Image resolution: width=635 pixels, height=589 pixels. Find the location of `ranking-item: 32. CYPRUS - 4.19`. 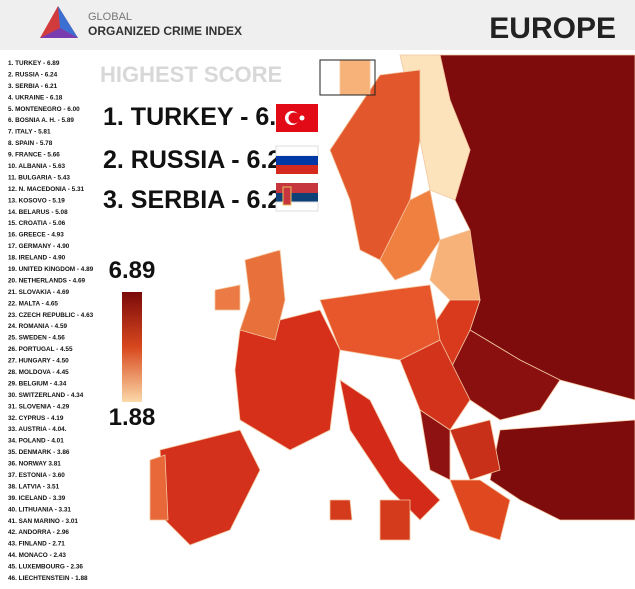

ranking-item: 32. CYPRUS - 4.19 is located at coordinates (36, 418).